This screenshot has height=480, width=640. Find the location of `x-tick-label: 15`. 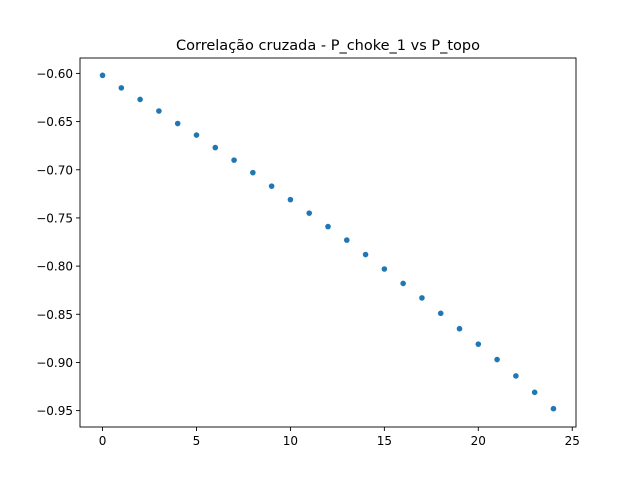

x-tick-label: 15 is located at coordinates (384, 441).